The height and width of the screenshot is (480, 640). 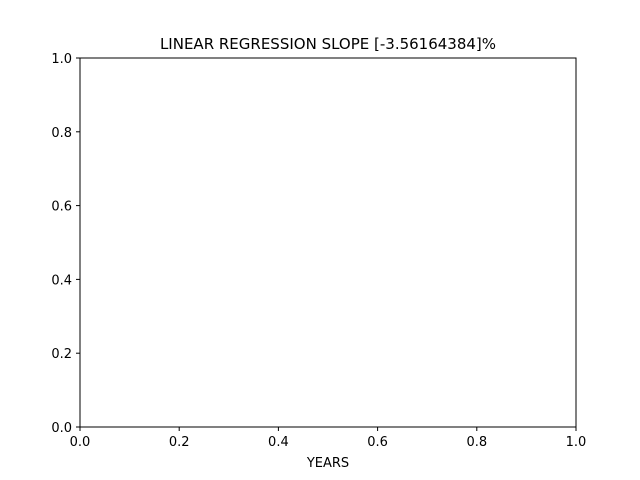 What do you see at coordinates (61, 133) in the screenshot?
I see `y-tick-label: 0.8` at bounding box center [61, 133].